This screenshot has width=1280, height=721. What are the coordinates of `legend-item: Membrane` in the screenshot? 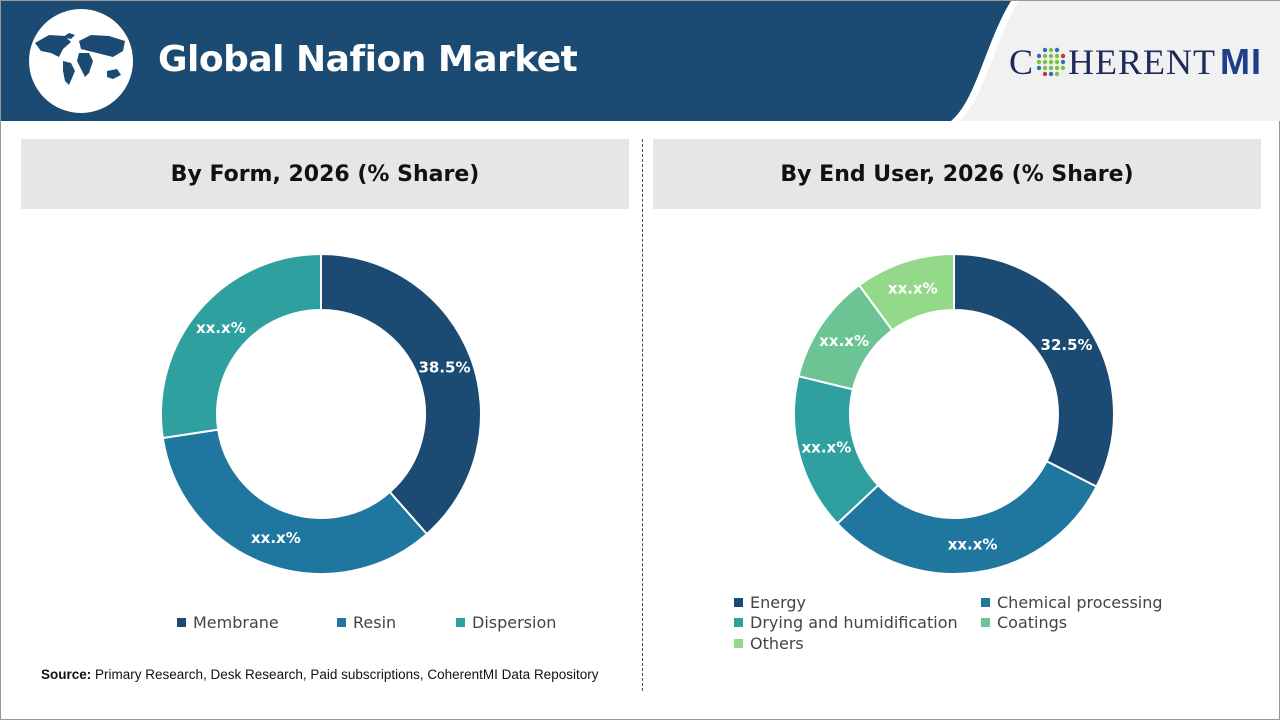 It's located at (228, 622).